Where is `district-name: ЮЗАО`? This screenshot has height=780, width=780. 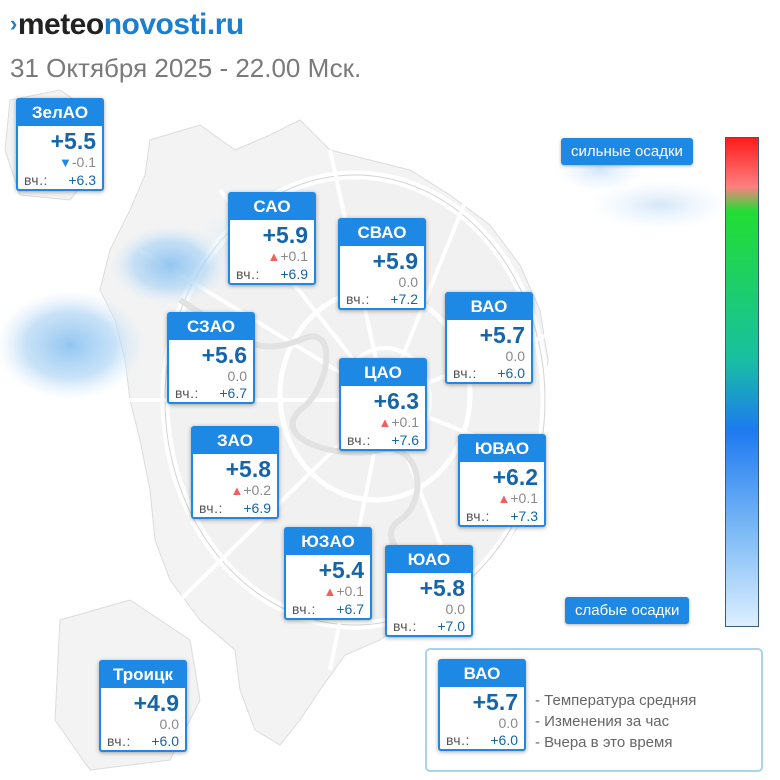 district-name: ЮЗАО is located at coordinates (328, 542).